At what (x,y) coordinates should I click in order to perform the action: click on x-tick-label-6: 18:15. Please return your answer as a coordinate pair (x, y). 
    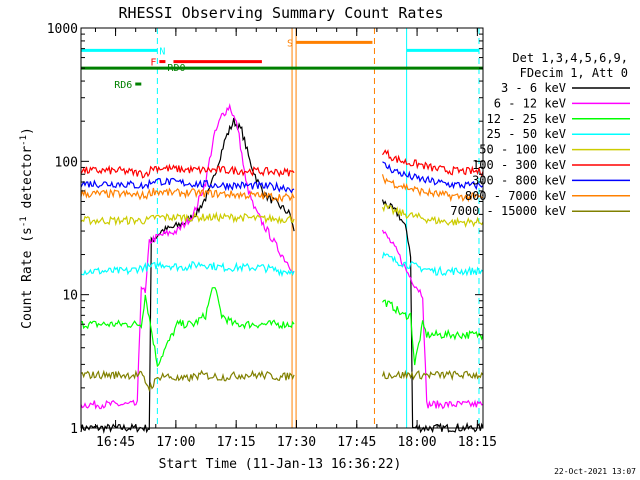
    Looking at the image, I should click on (477, 442).